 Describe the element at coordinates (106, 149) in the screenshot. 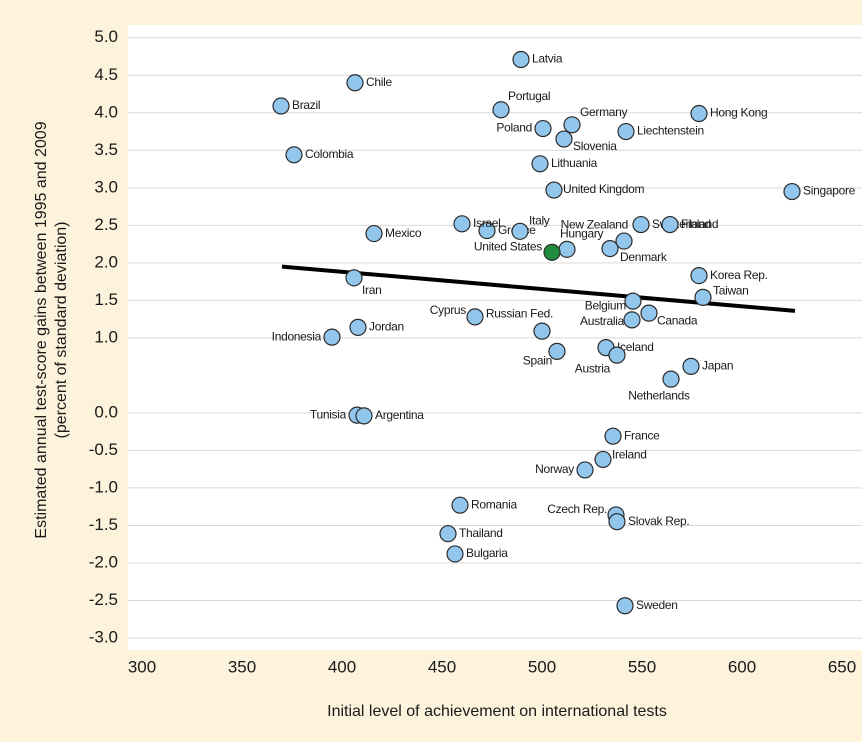

I see `y-tick-label: 3.5` at that location.